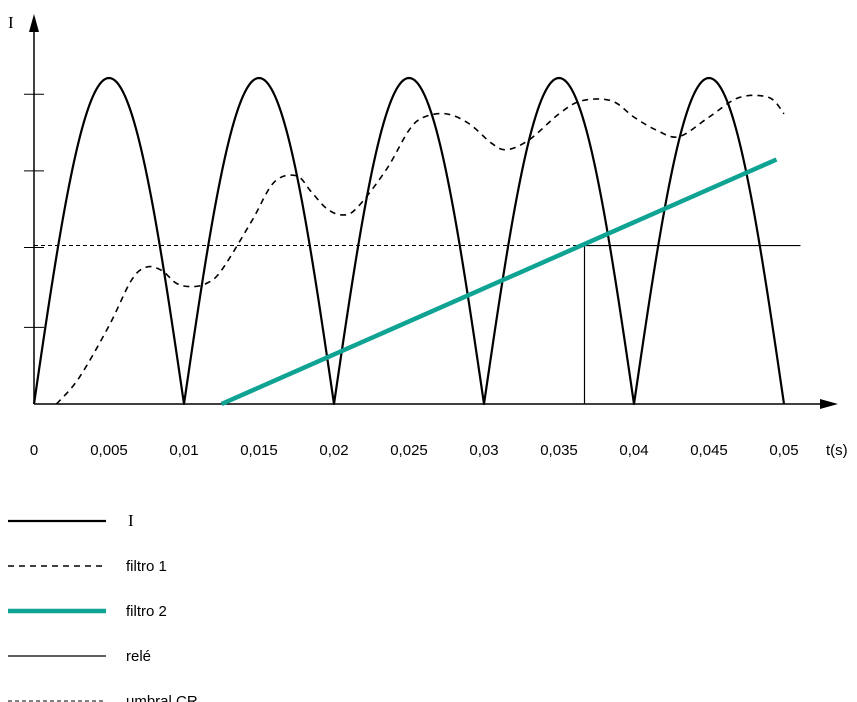 This screenshot has width=857, height=702. What do you see at coordinates (783, 450) in the screenshot?
I see `x-tick-label-10: 0,05` at bounding box center [783, 450].